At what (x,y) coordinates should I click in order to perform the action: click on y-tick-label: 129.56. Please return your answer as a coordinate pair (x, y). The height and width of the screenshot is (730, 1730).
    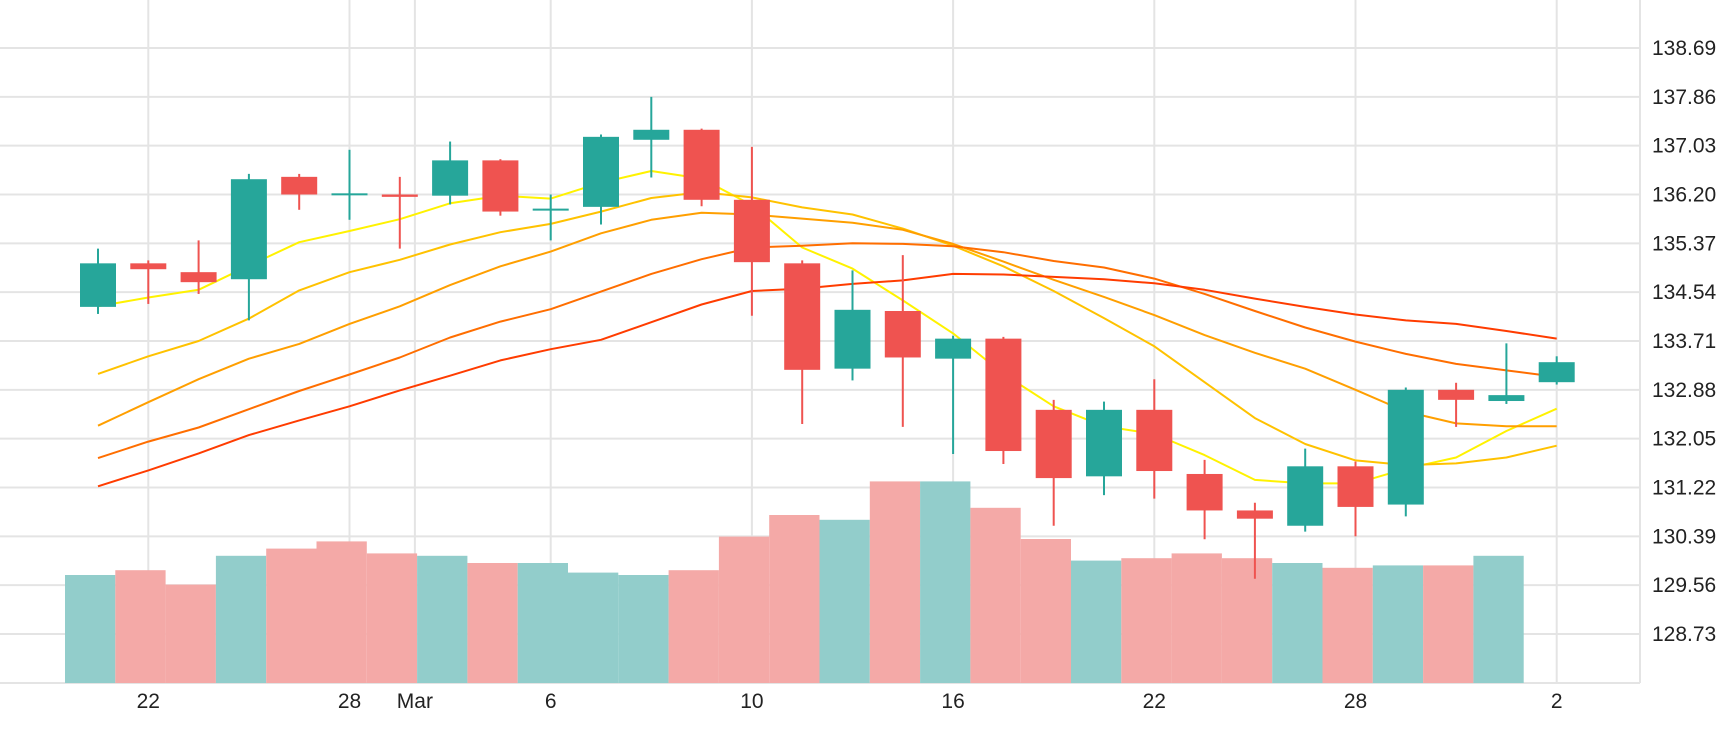
    Looking at the image, I should click on (1684, 585).